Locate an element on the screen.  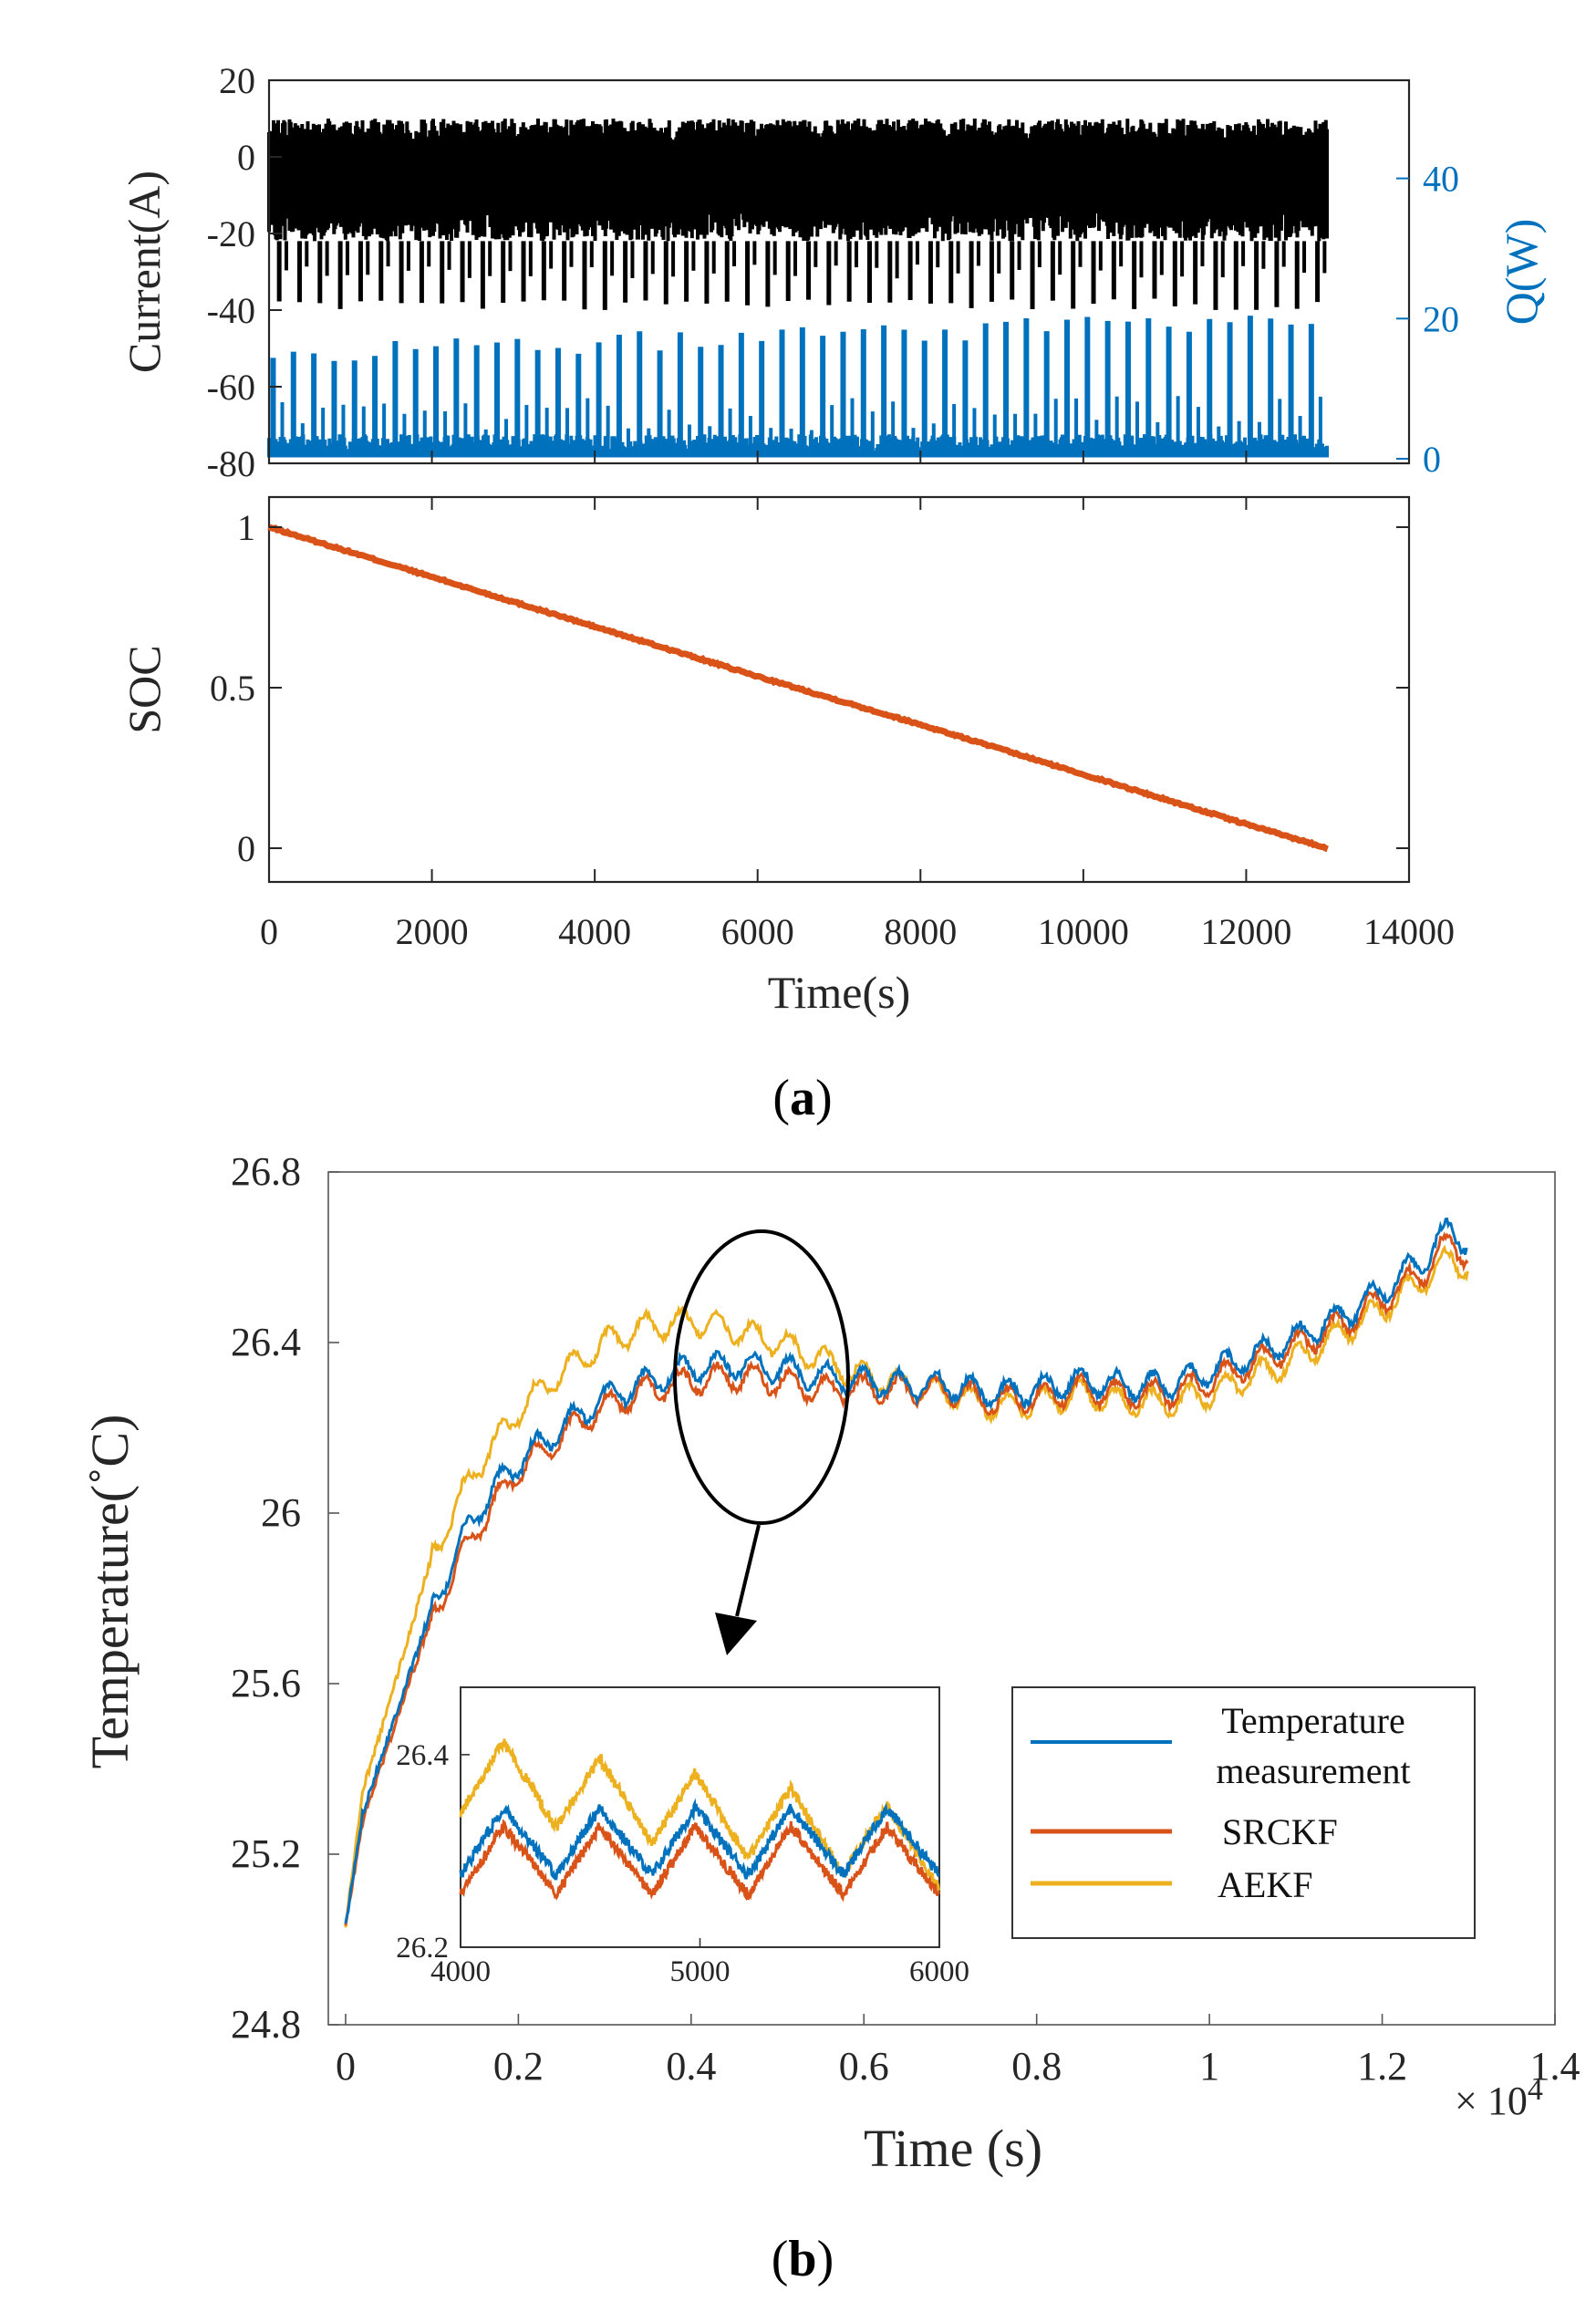
panel-a-top-frame is located at coordinates (839, 271).